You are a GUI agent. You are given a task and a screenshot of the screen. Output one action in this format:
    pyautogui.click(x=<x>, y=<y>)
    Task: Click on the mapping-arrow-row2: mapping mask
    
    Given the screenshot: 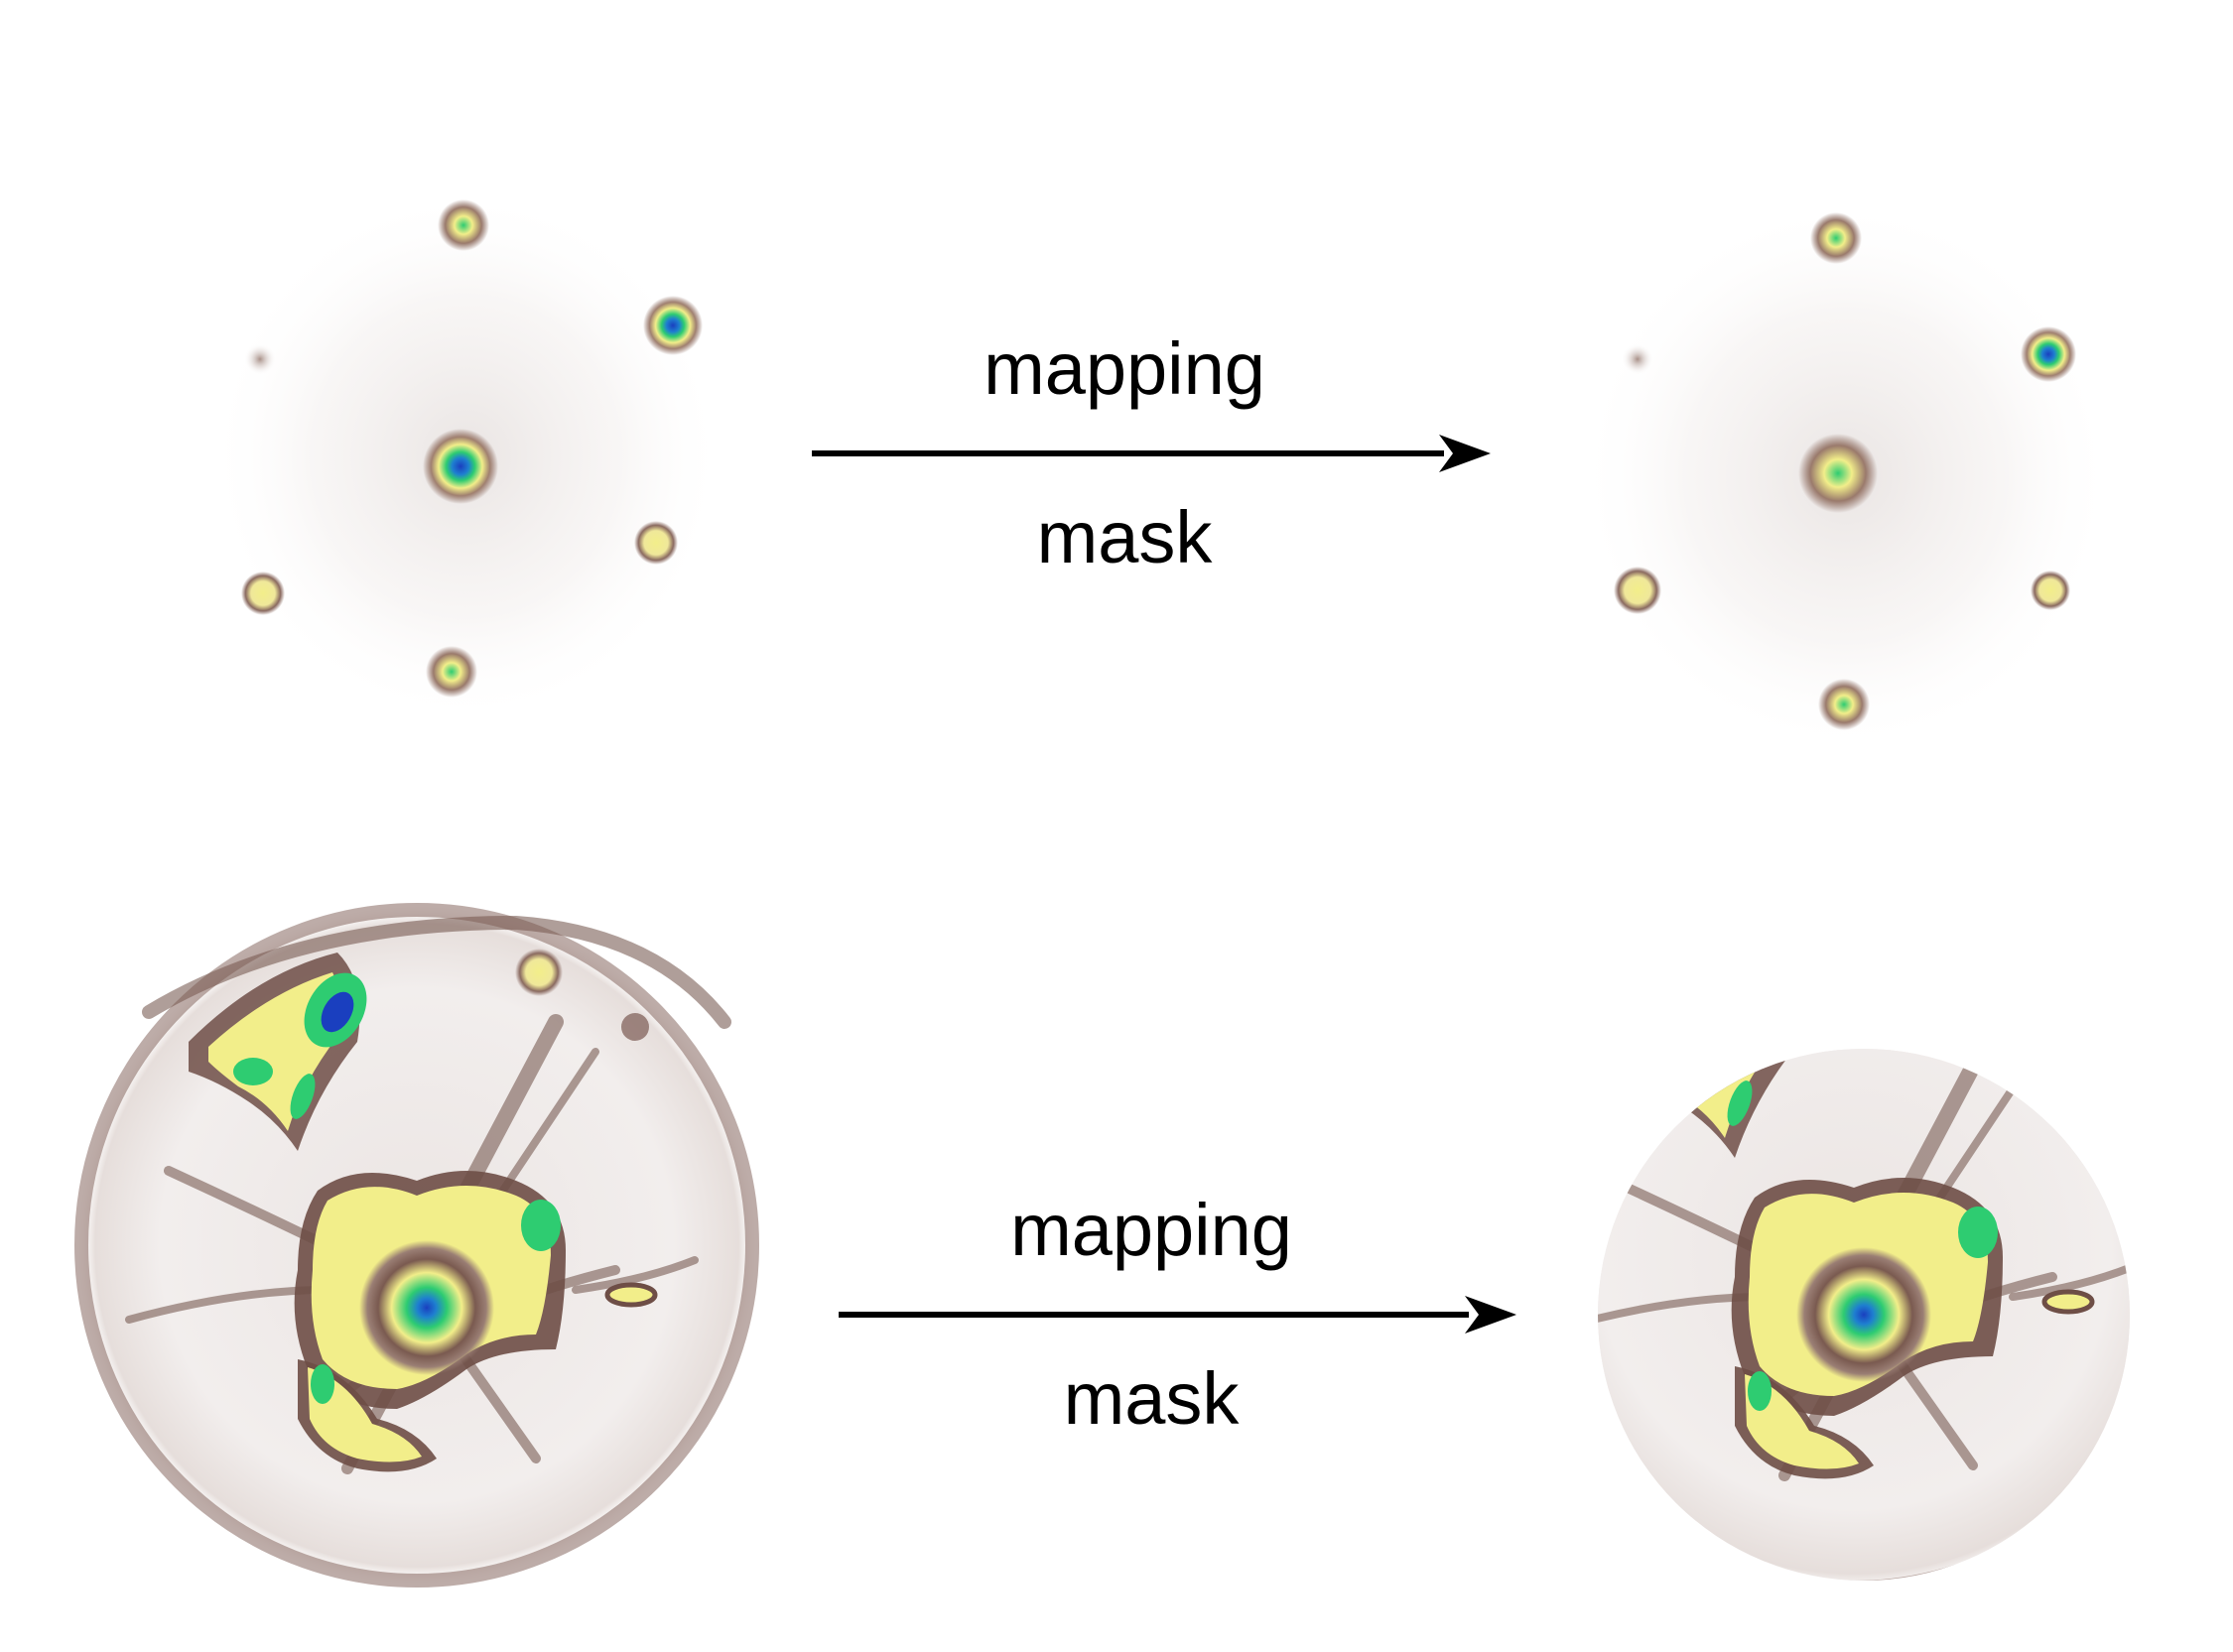 What is the action you would take?
    pyautogui.click(x=1177, y=1314)
    